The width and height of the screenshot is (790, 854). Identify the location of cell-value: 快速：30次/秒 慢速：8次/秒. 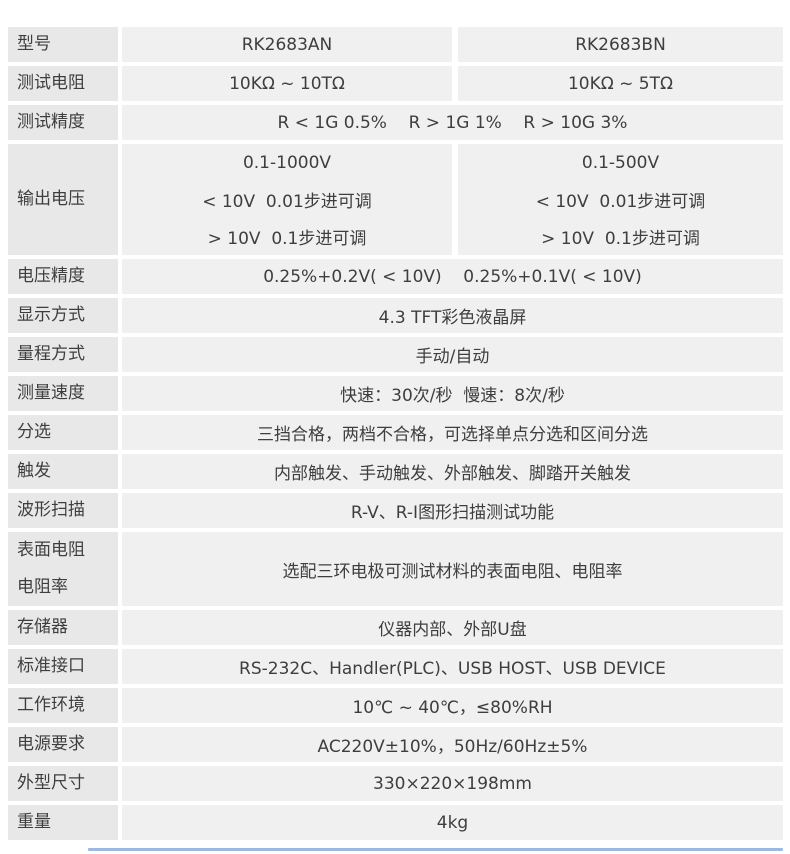
(452, 396).